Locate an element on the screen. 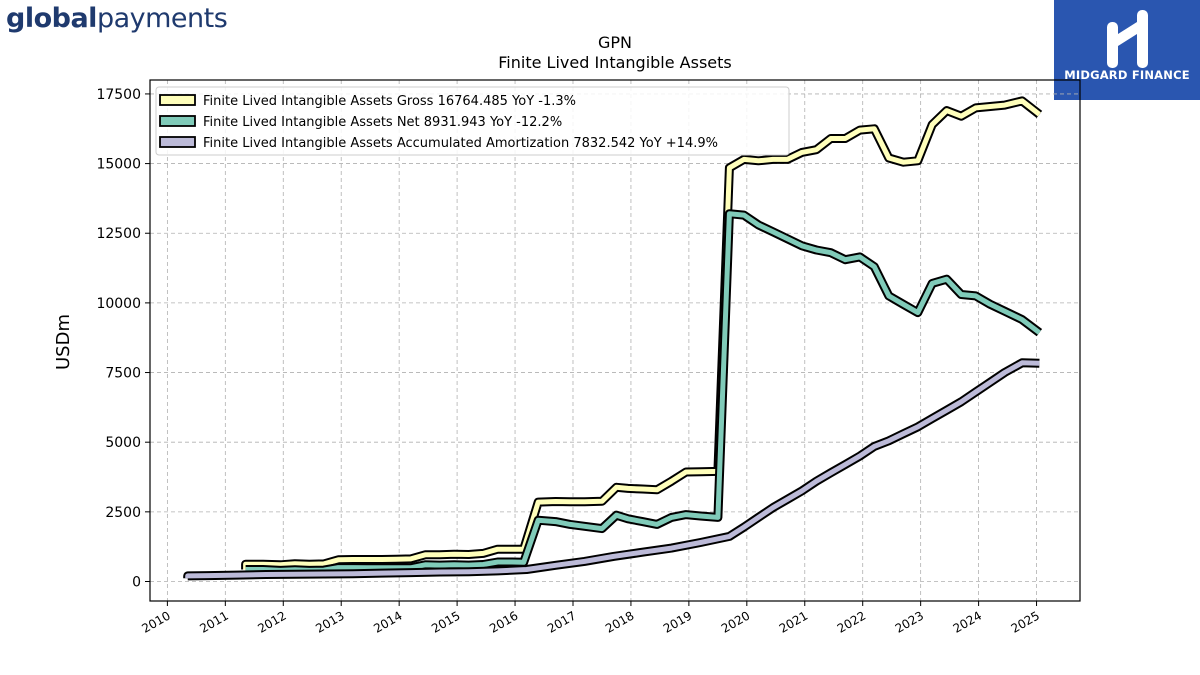  x-tick-label: 2012 is located at coordinates (271, 621).